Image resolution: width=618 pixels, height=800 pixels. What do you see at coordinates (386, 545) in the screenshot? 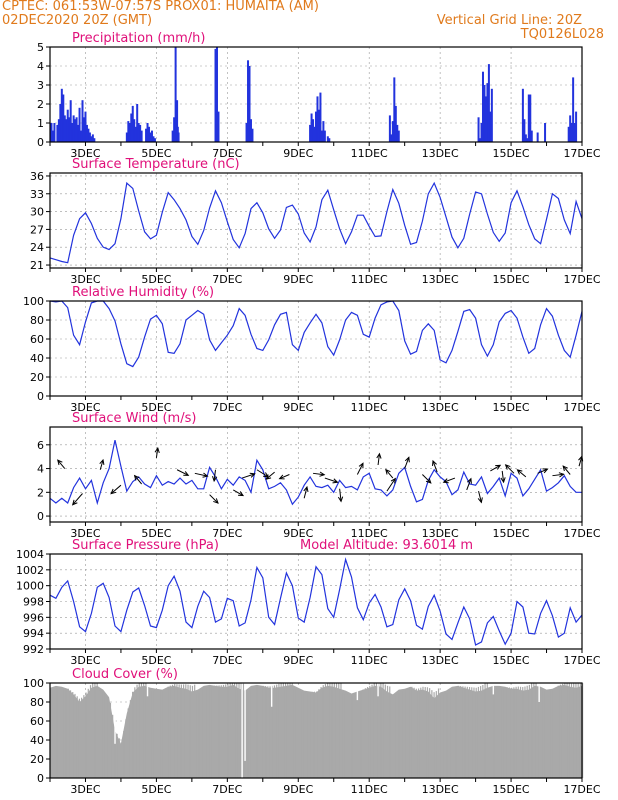
I see `pressure-subtitle: Model Altitude: 93.6014 m` at bounding box center [386, 545].